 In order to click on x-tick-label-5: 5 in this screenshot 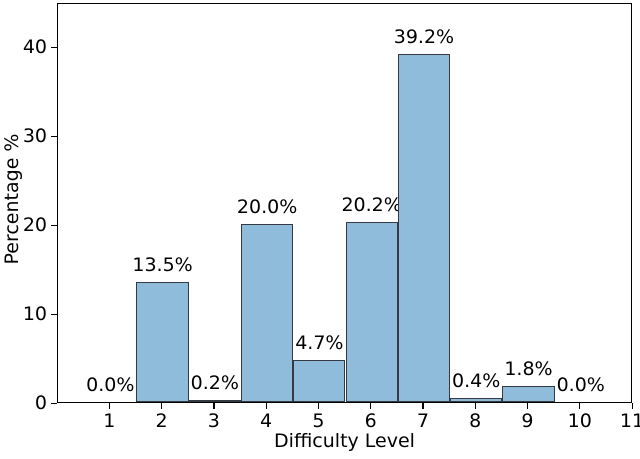, I will do `click(318, 421)`.